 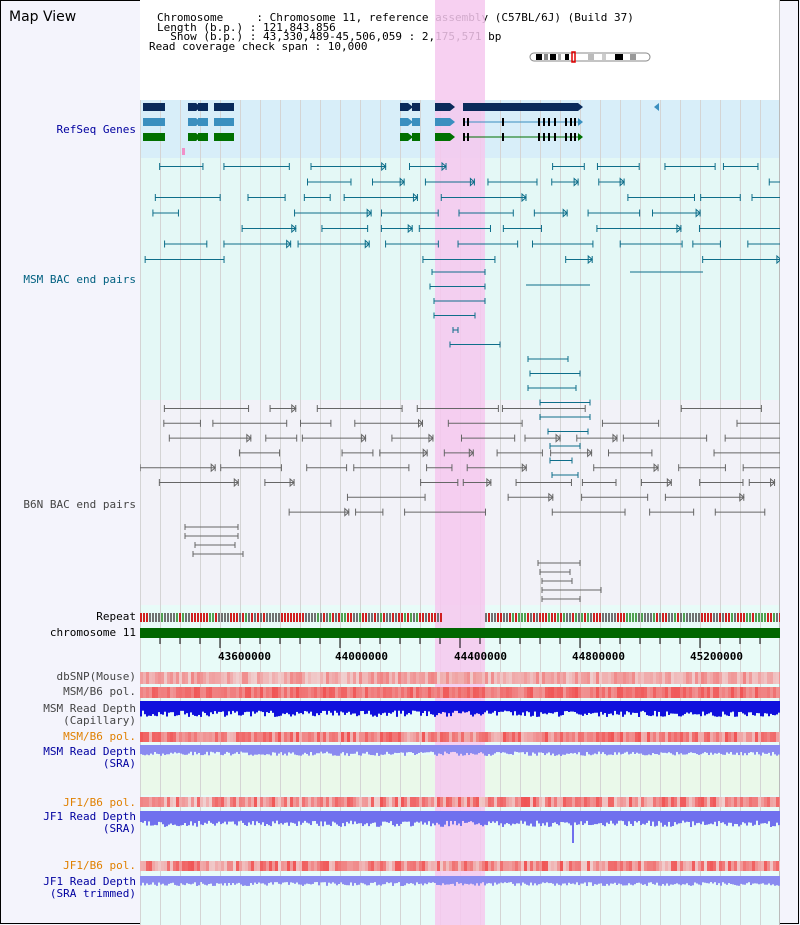 What do you see at coordinates (464, 137) in the screenshot?
I see `gene-exon-mark` at bounding box center [464, 137].